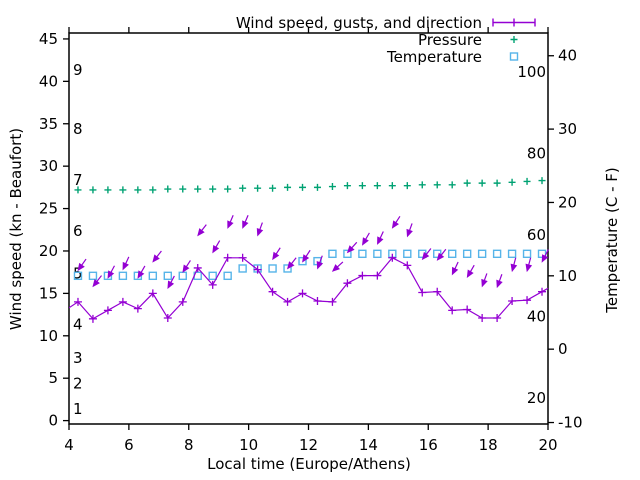 This screenshot has width=640, height=480. Describe the element at coordinates (78, 409) in the screenshot. I see `svg-text: 1` at that location.